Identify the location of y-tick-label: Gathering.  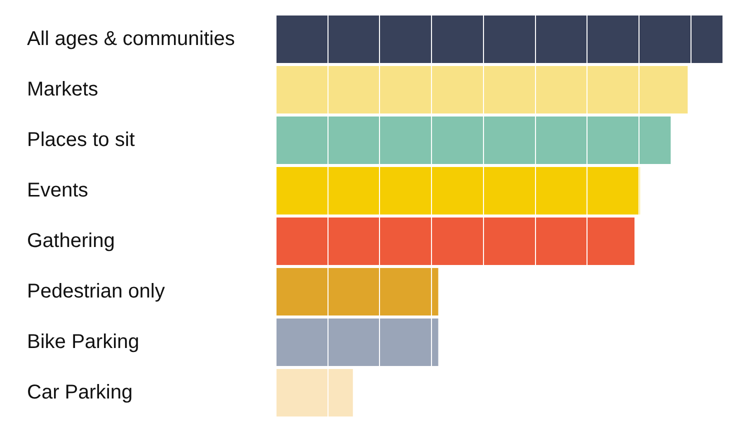
(71, 241).